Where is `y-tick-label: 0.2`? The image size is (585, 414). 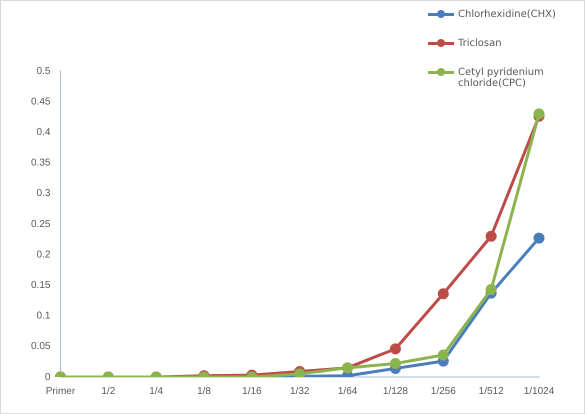 y-tick-label: 0.2 is located at coordinates (43, 254).